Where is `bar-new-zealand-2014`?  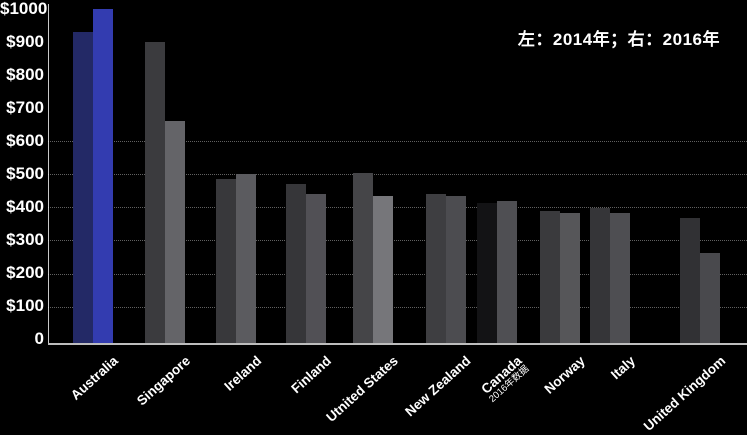
bar-new-zealand-2014 is located at coordinates (436, 268).